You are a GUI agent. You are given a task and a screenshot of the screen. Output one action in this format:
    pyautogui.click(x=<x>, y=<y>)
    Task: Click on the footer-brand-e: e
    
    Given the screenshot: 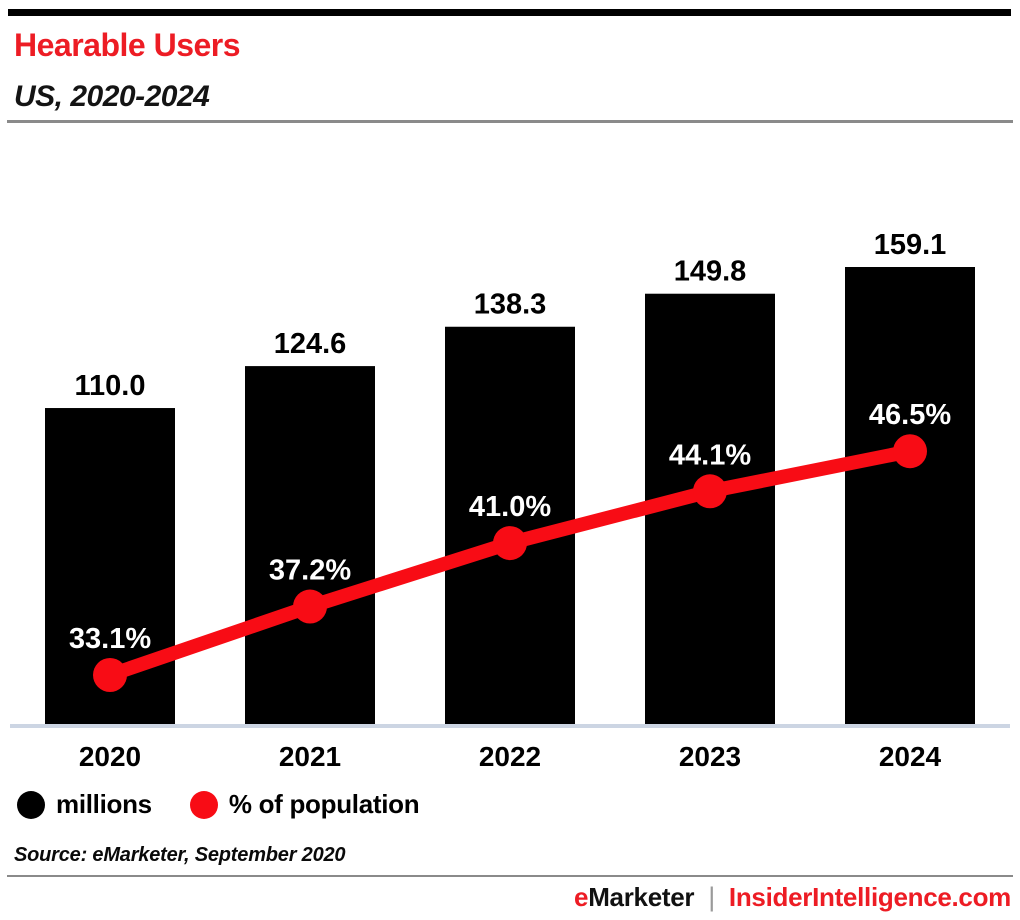 What is the action you would take?
    pyautogui.click(x=581, y=897)
    